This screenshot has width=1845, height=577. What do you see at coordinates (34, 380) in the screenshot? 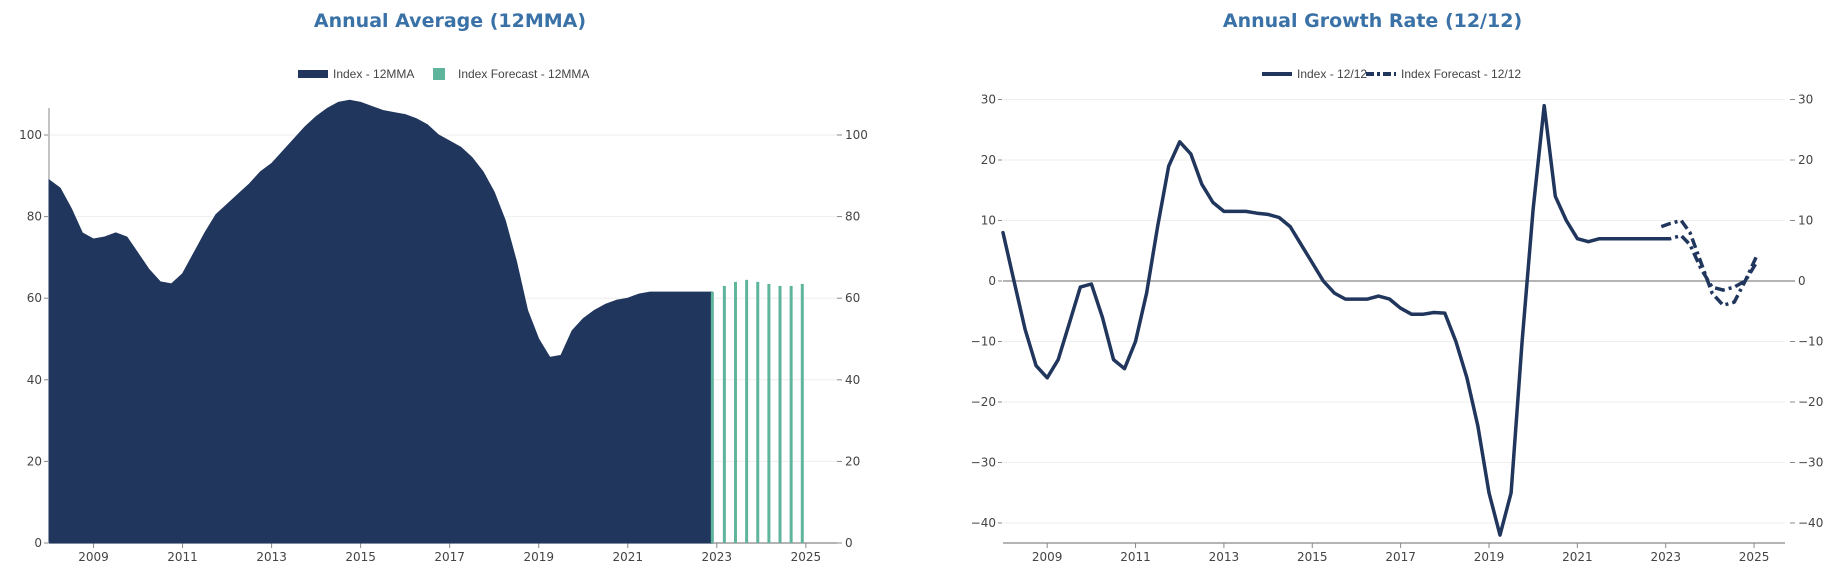
I see `y-tick-label-left: 40` at bounding box center [34, 380].